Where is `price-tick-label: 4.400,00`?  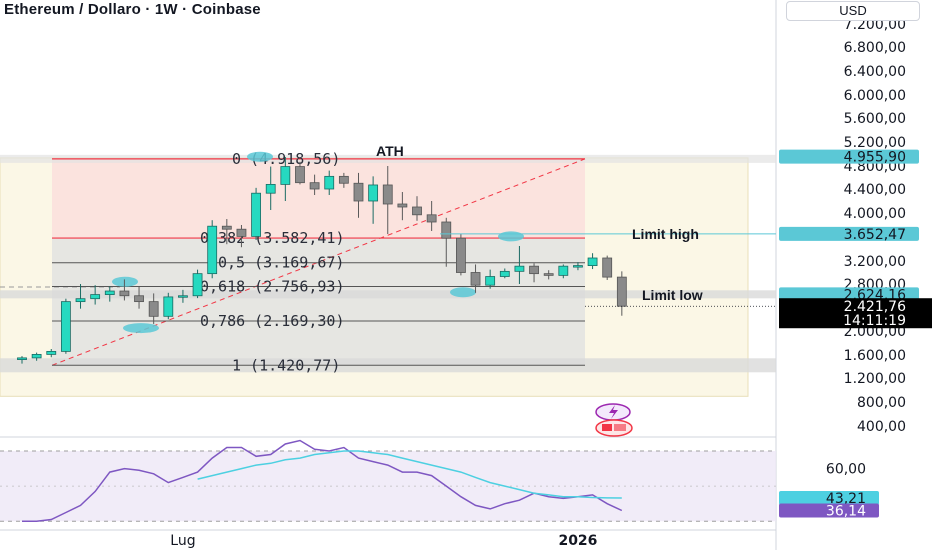
price-tick-label: 4.400,00 is located at coordinates (875, 190).